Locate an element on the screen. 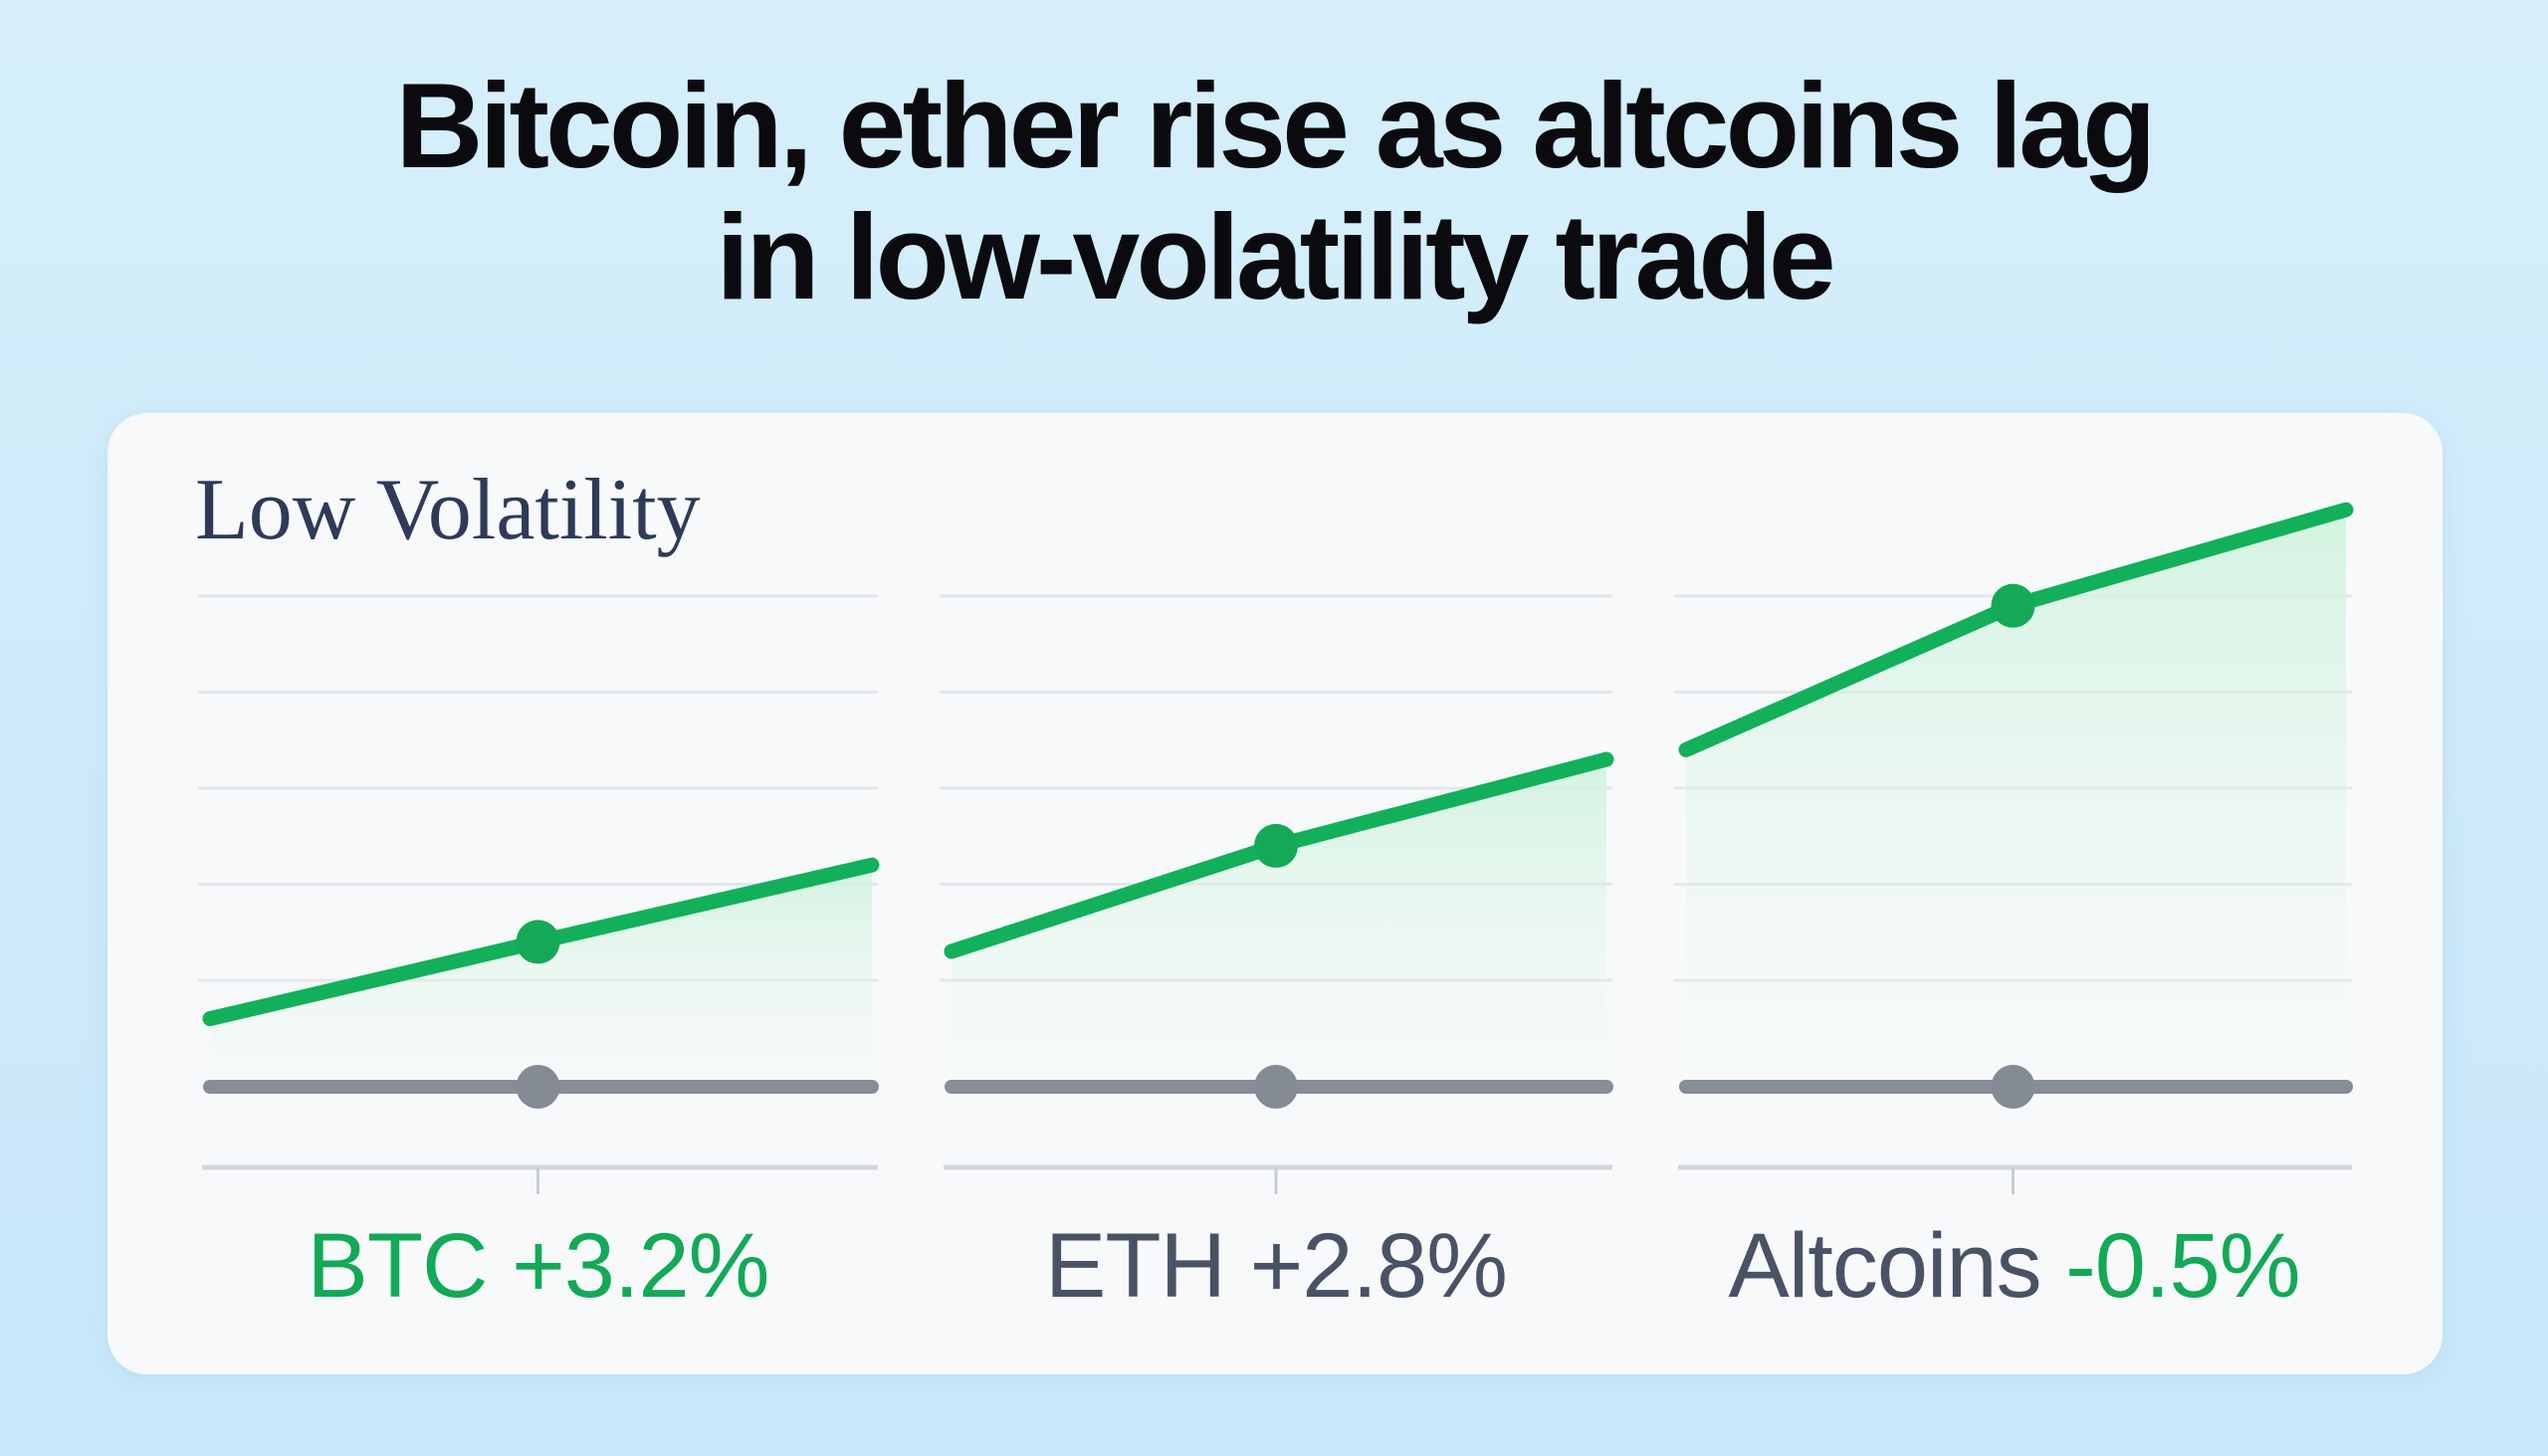 The width and height of the screenshot is (2548, 1456). asset-name: BTC is located at coordinates (398, 1266).